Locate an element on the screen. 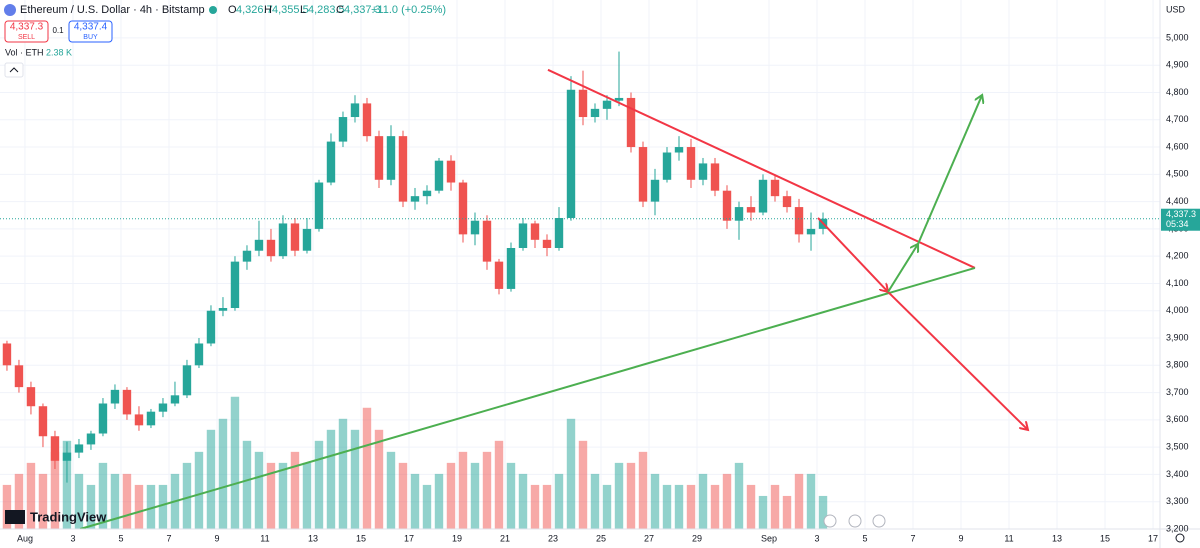 Image resolution: width=1200 pixels, height=548 pixels. sell-price: 4,337.3 is located at coordinates (27, 27).